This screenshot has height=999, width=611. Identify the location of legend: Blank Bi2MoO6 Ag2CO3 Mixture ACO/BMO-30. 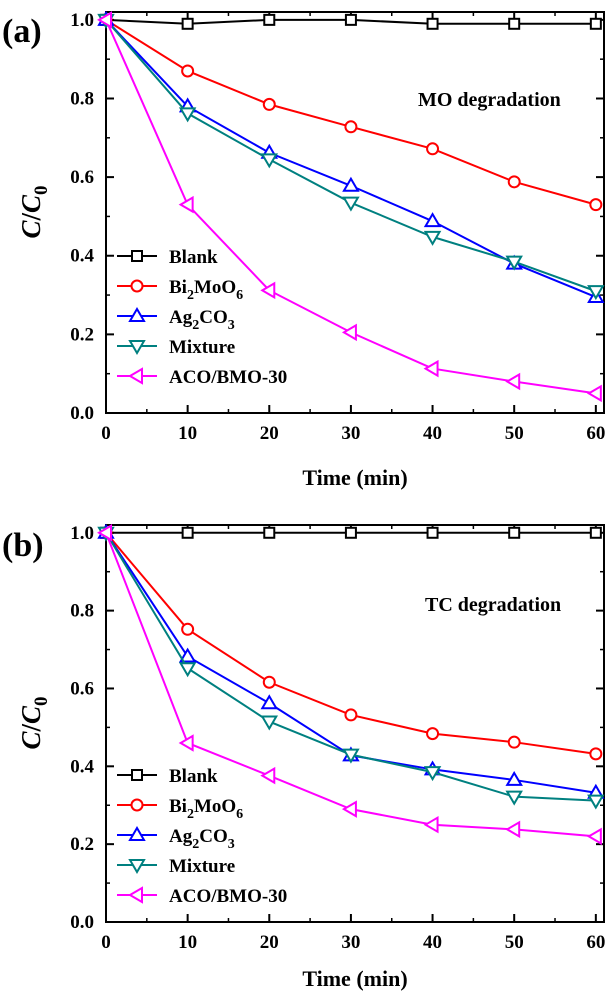
(202, 317).